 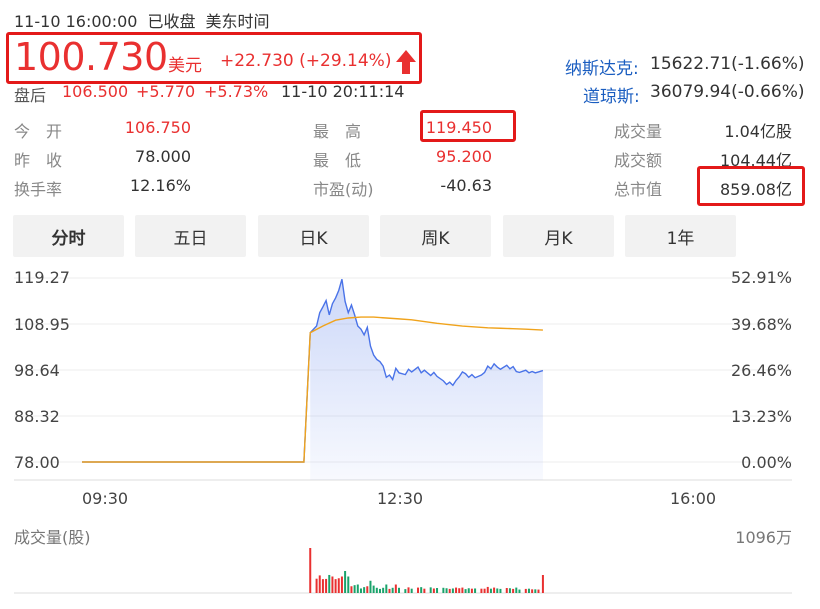 I want to click on volume-max-label: 1096万, so click(x=763, y=537).